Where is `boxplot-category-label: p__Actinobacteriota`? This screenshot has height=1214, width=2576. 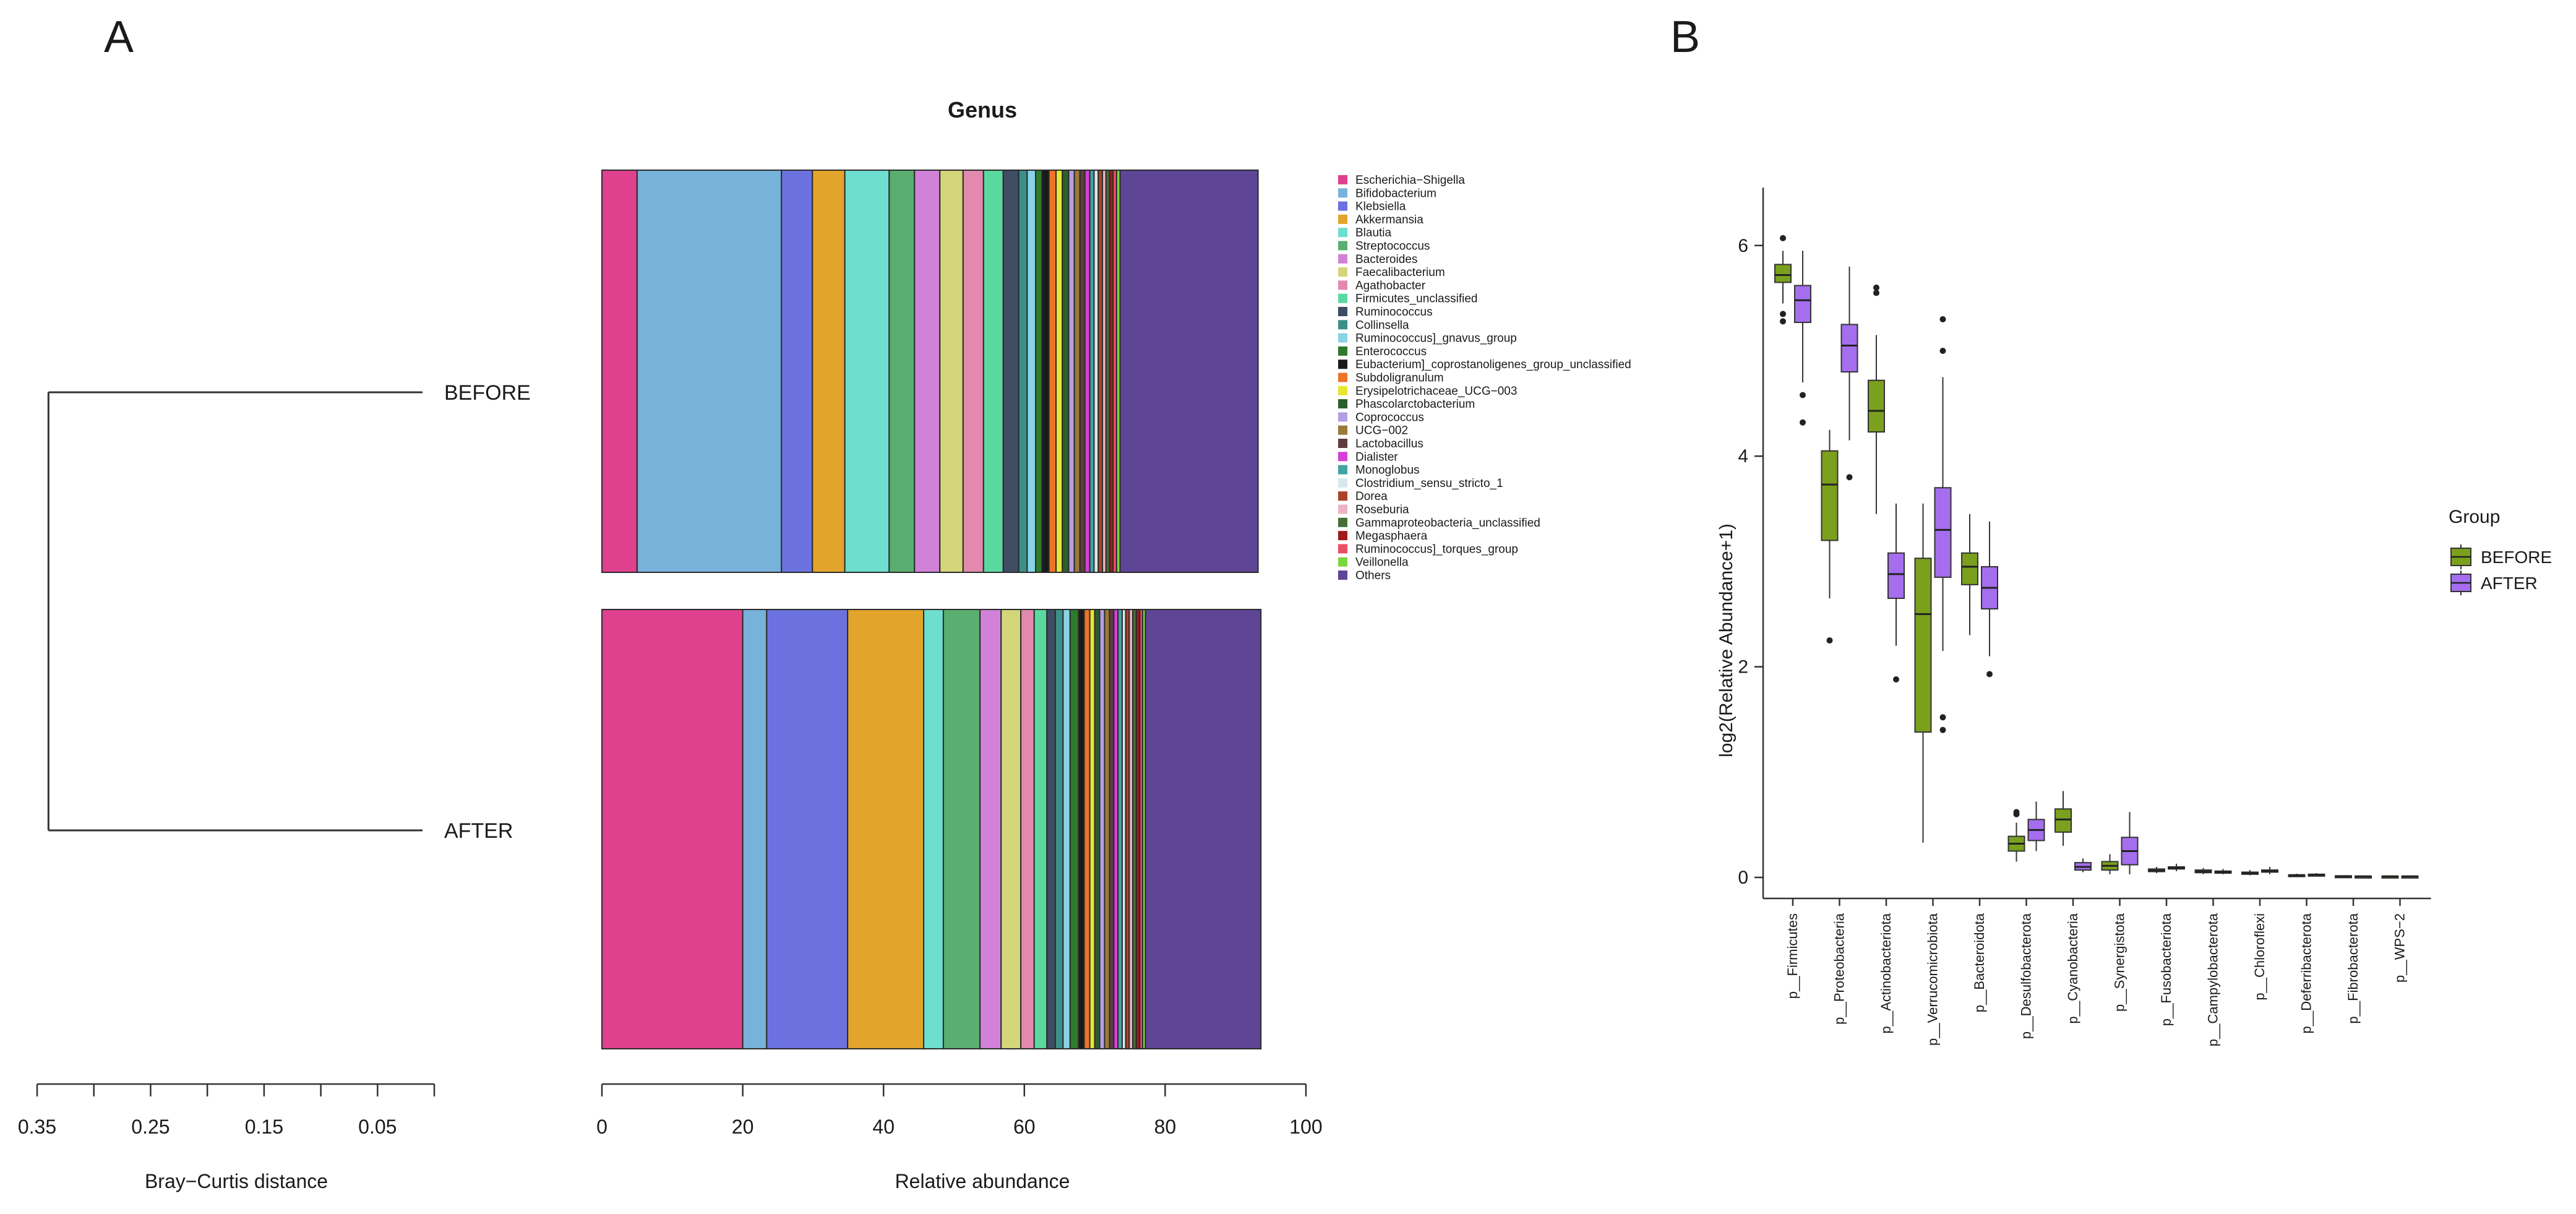 boxplot-category-label: p__Actinobacteriota is located at coordinates (1886, 973).